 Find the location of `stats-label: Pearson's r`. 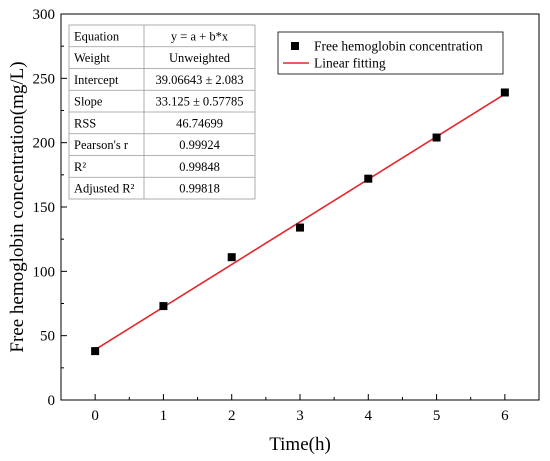

stats-label: Pearson's r is located at coordinates (101, 145).